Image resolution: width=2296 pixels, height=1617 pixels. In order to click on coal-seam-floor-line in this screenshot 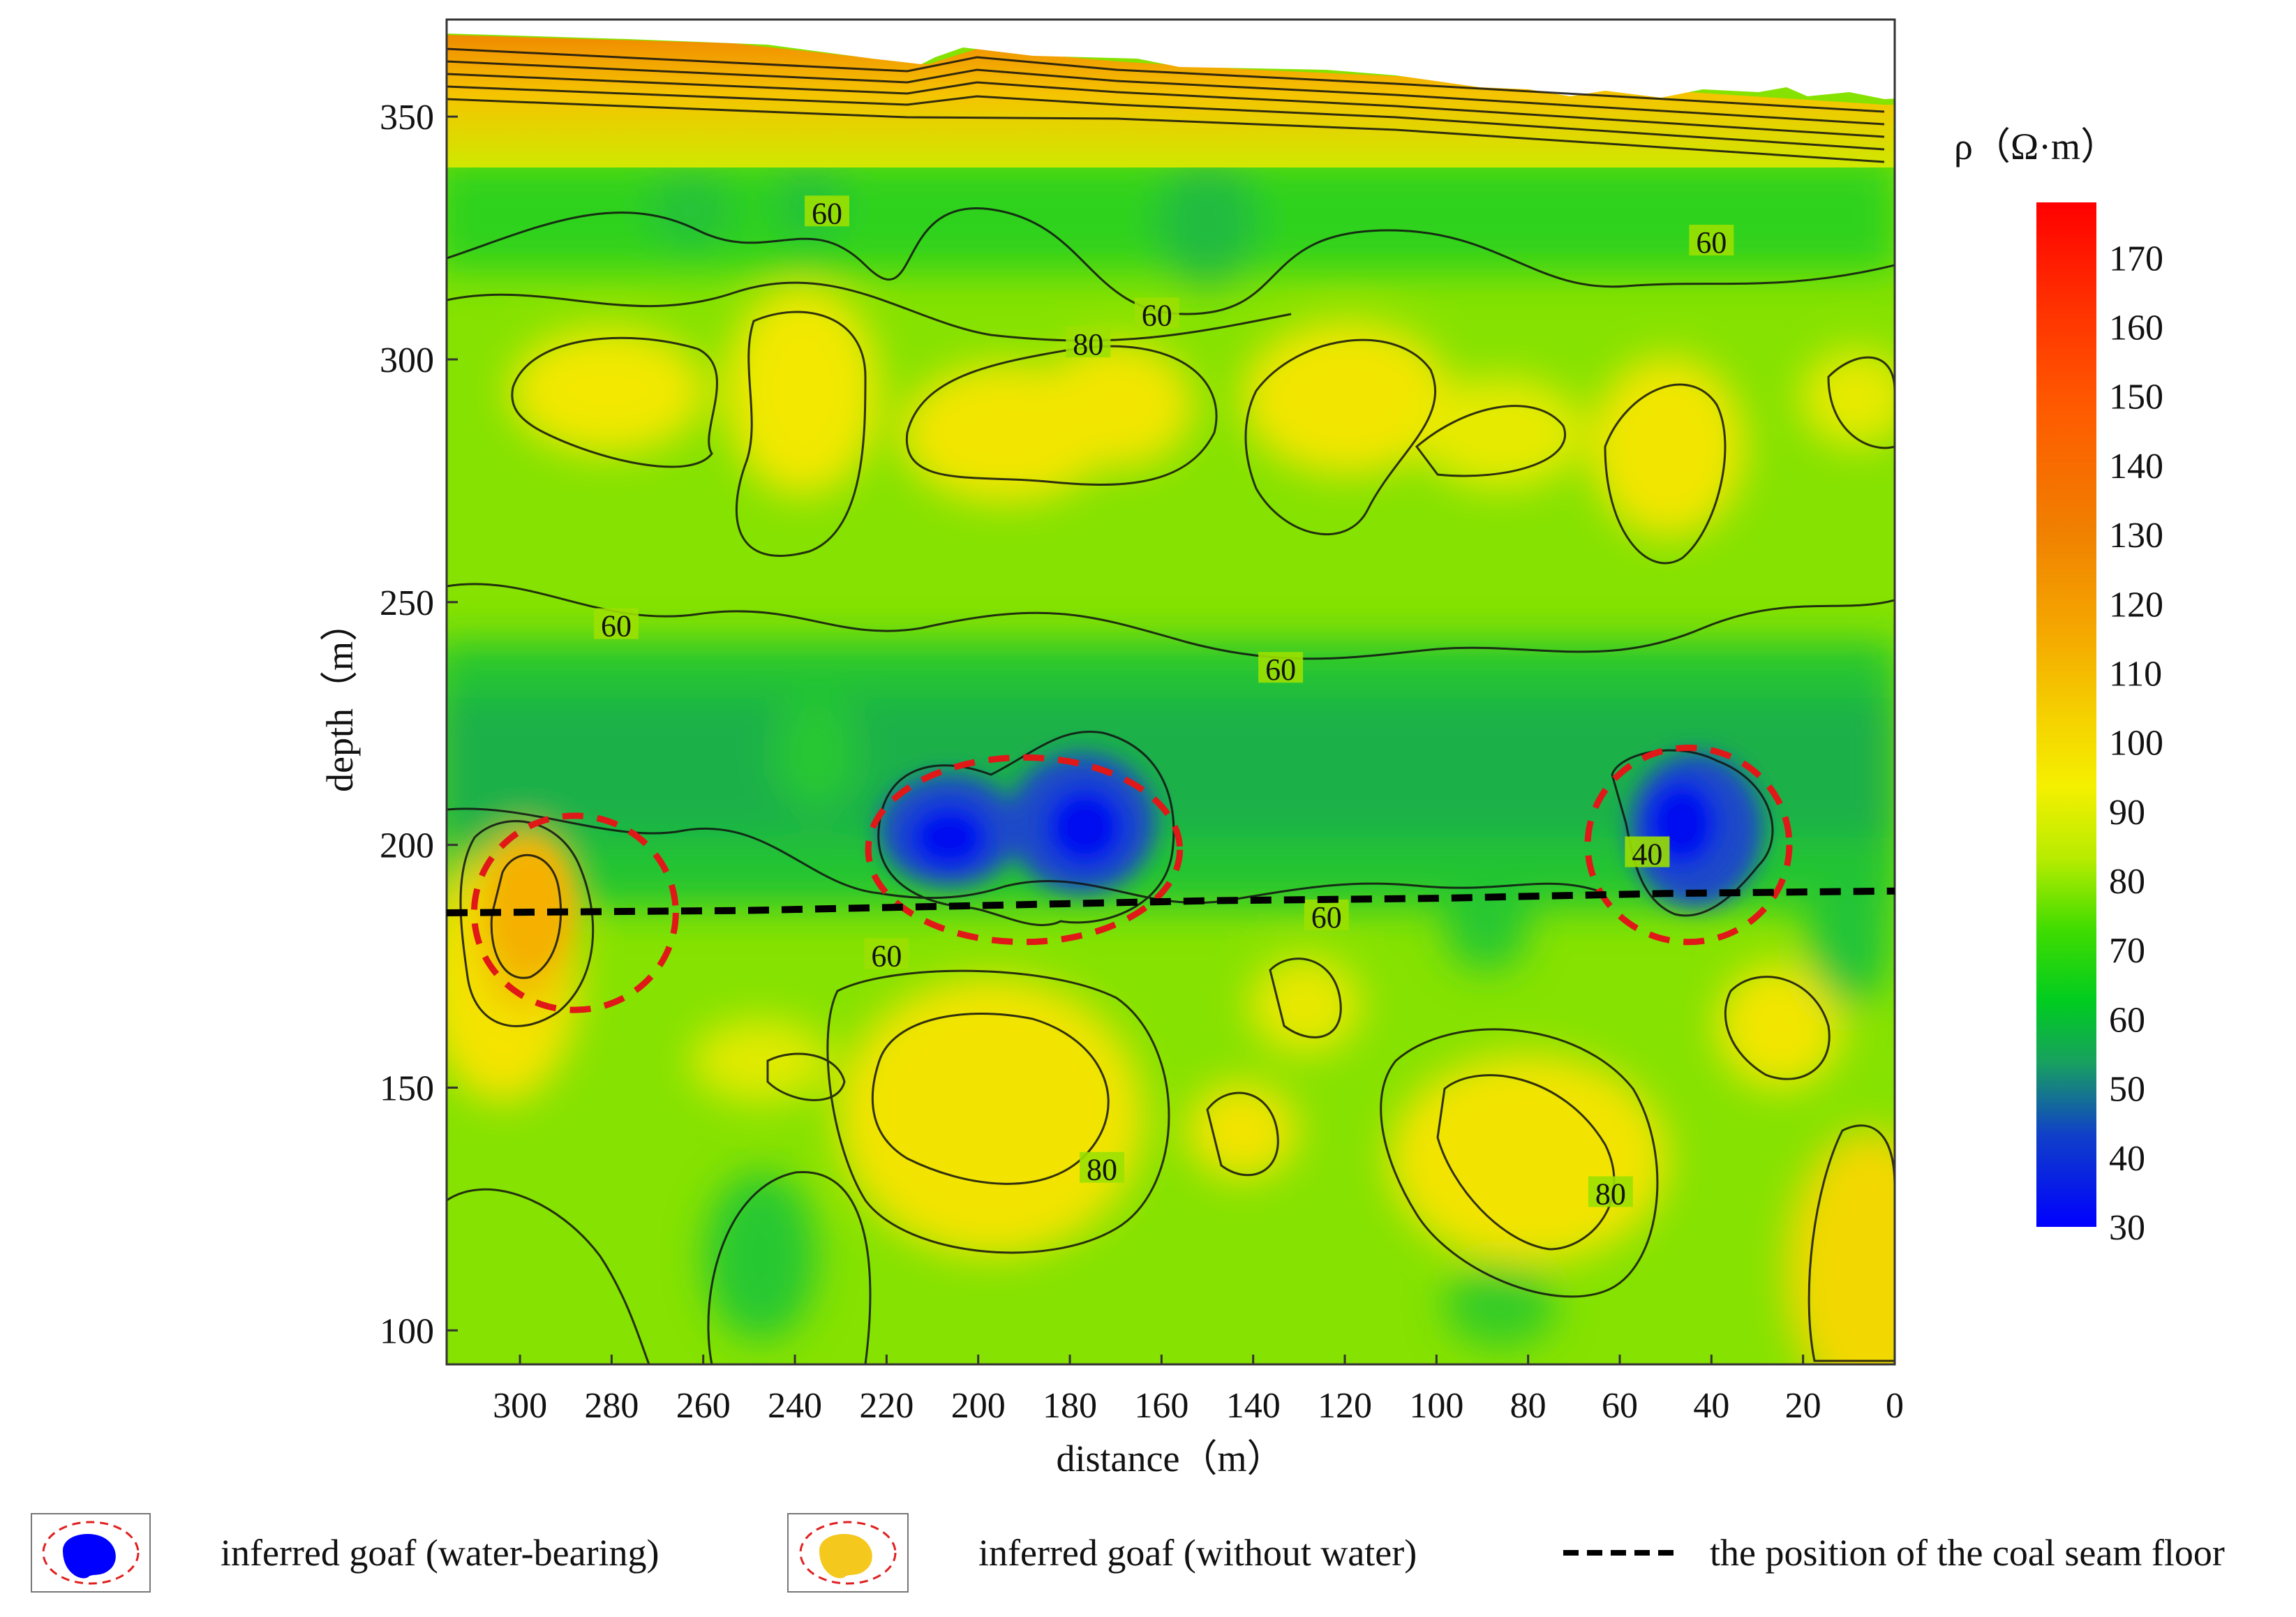, I will do `click(1170, 902)`.